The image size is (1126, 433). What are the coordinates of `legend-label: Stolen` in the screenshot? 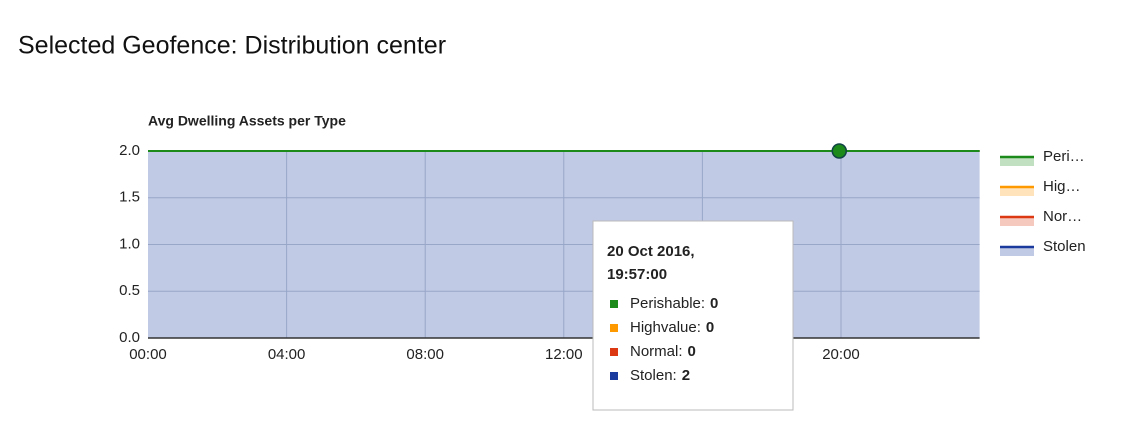 It's located at (1064, 246).